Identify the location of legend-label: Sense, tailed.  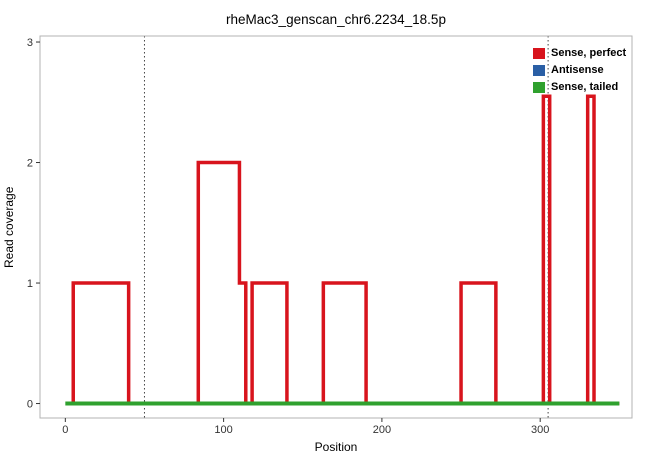
(585, 87).